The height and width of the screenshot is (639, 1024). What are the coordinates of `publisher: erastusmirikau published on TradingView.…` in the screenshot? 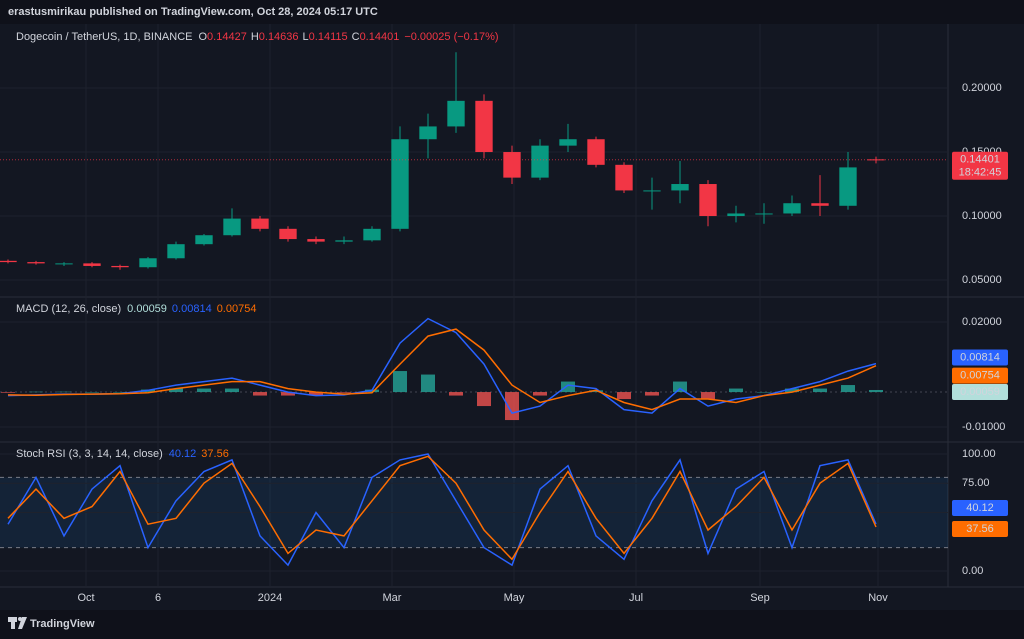 It's located at (193, 12).